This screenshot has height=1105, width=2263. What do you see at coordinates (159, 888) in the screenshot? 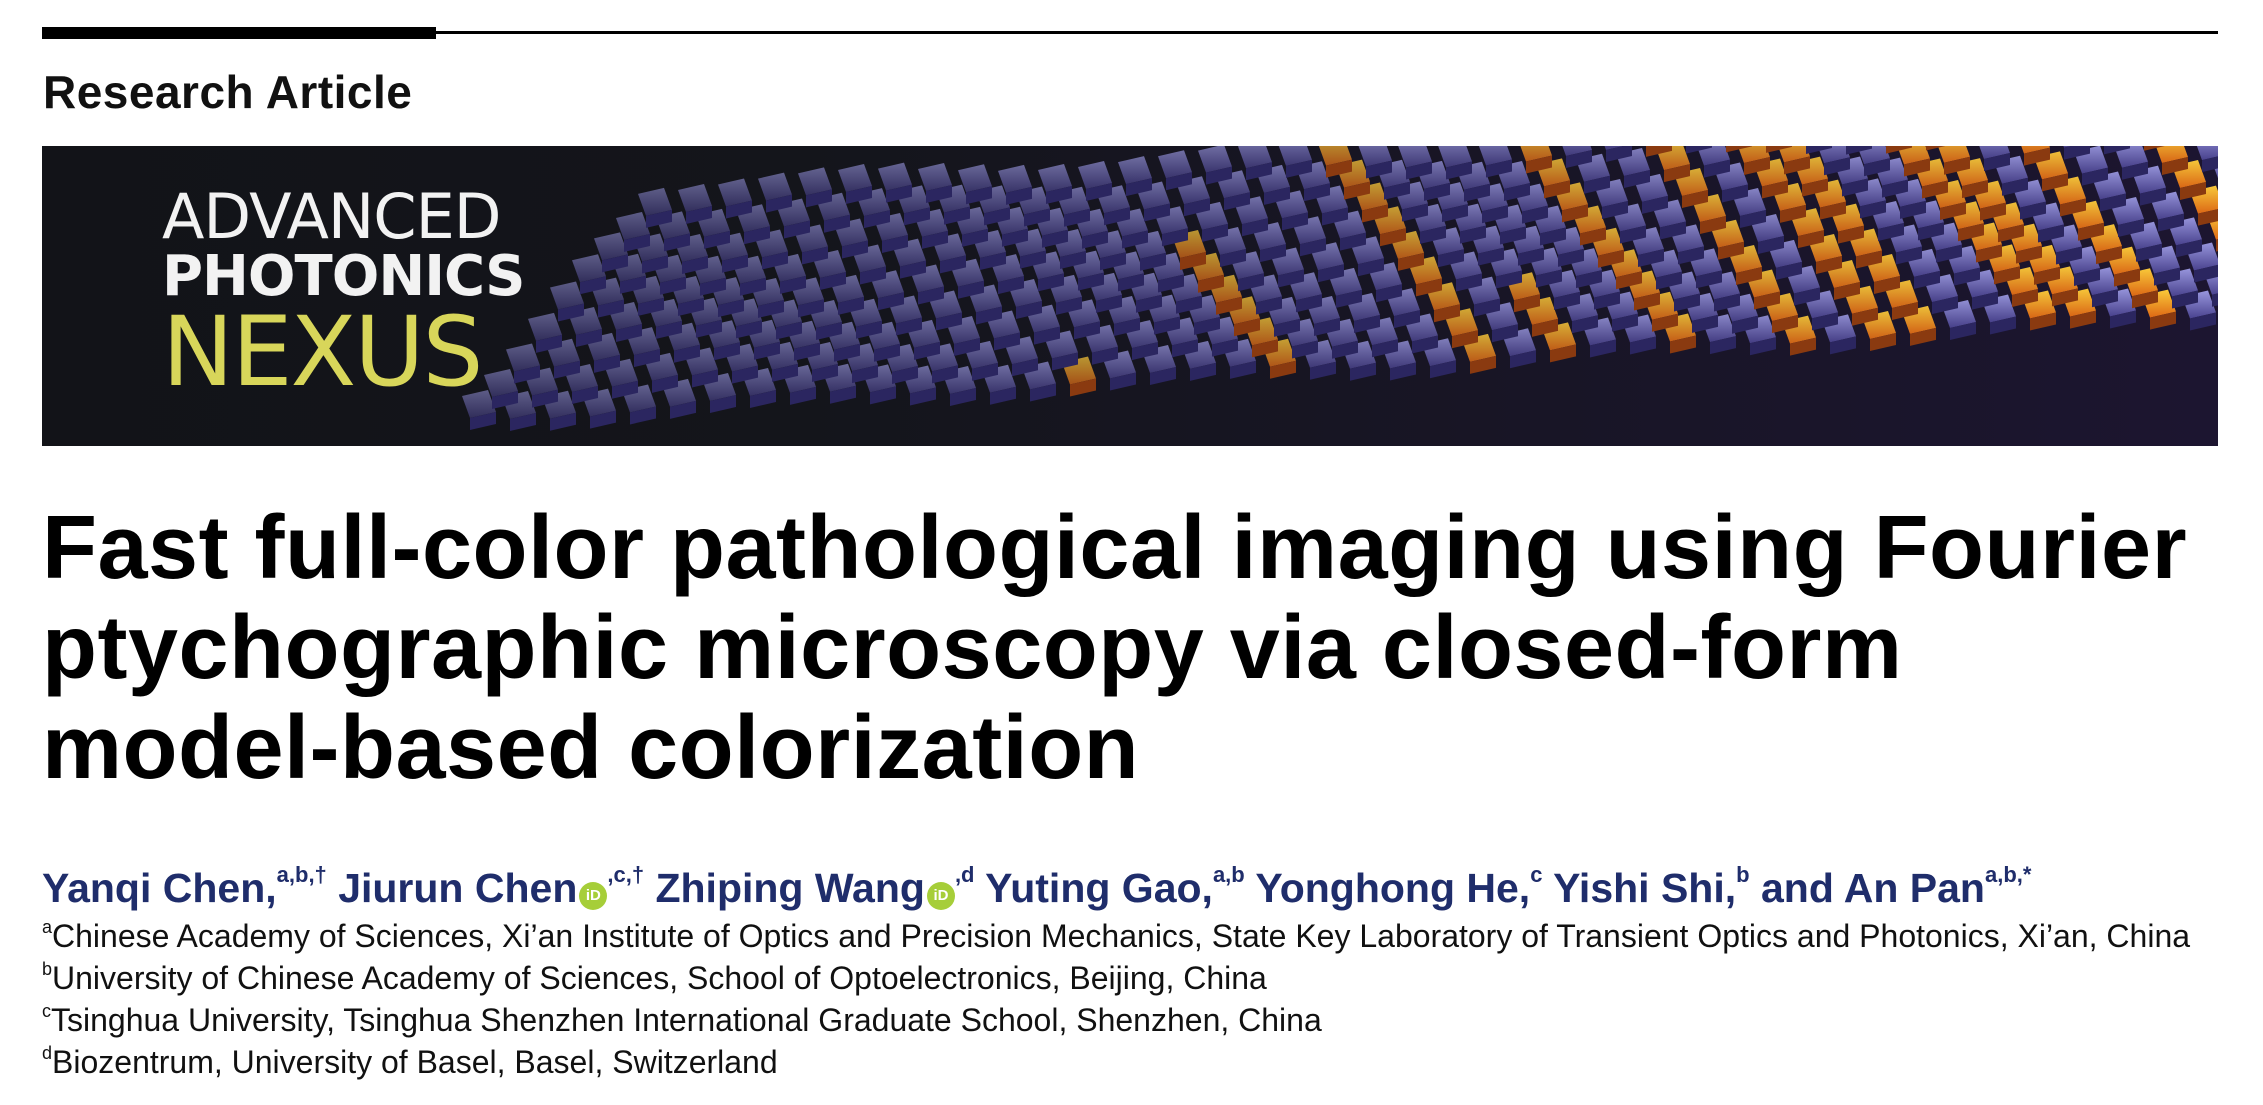
I see `author-name: Yanqi Chen,` at bounding box center [159, 888].